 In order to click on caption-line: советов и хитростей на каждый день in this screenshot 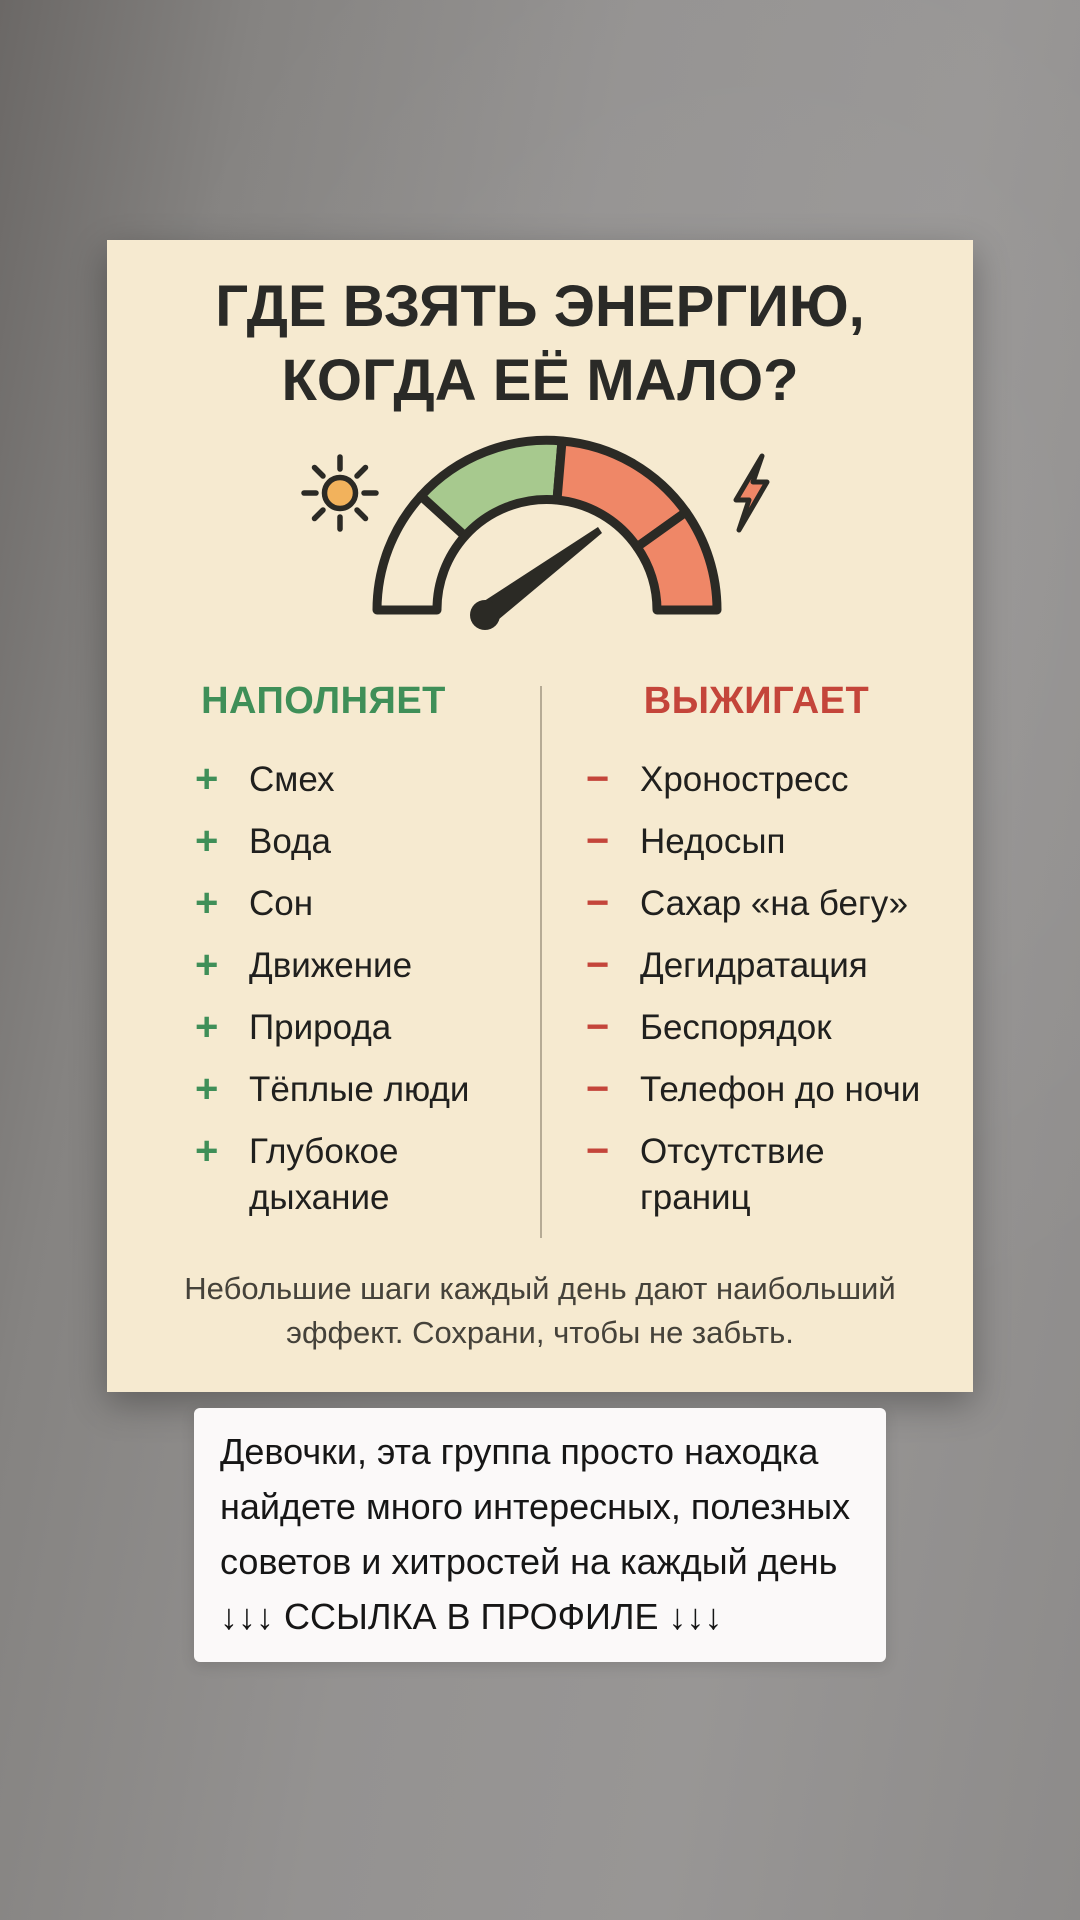, I will do `click(529, 1561)`.